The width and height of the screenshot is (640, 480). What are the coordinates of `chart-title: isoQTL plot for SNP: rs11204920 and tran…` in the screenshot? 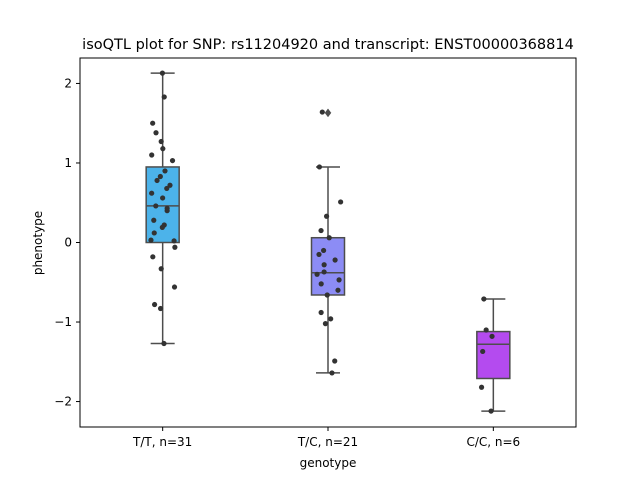 It's located at (328, 45).